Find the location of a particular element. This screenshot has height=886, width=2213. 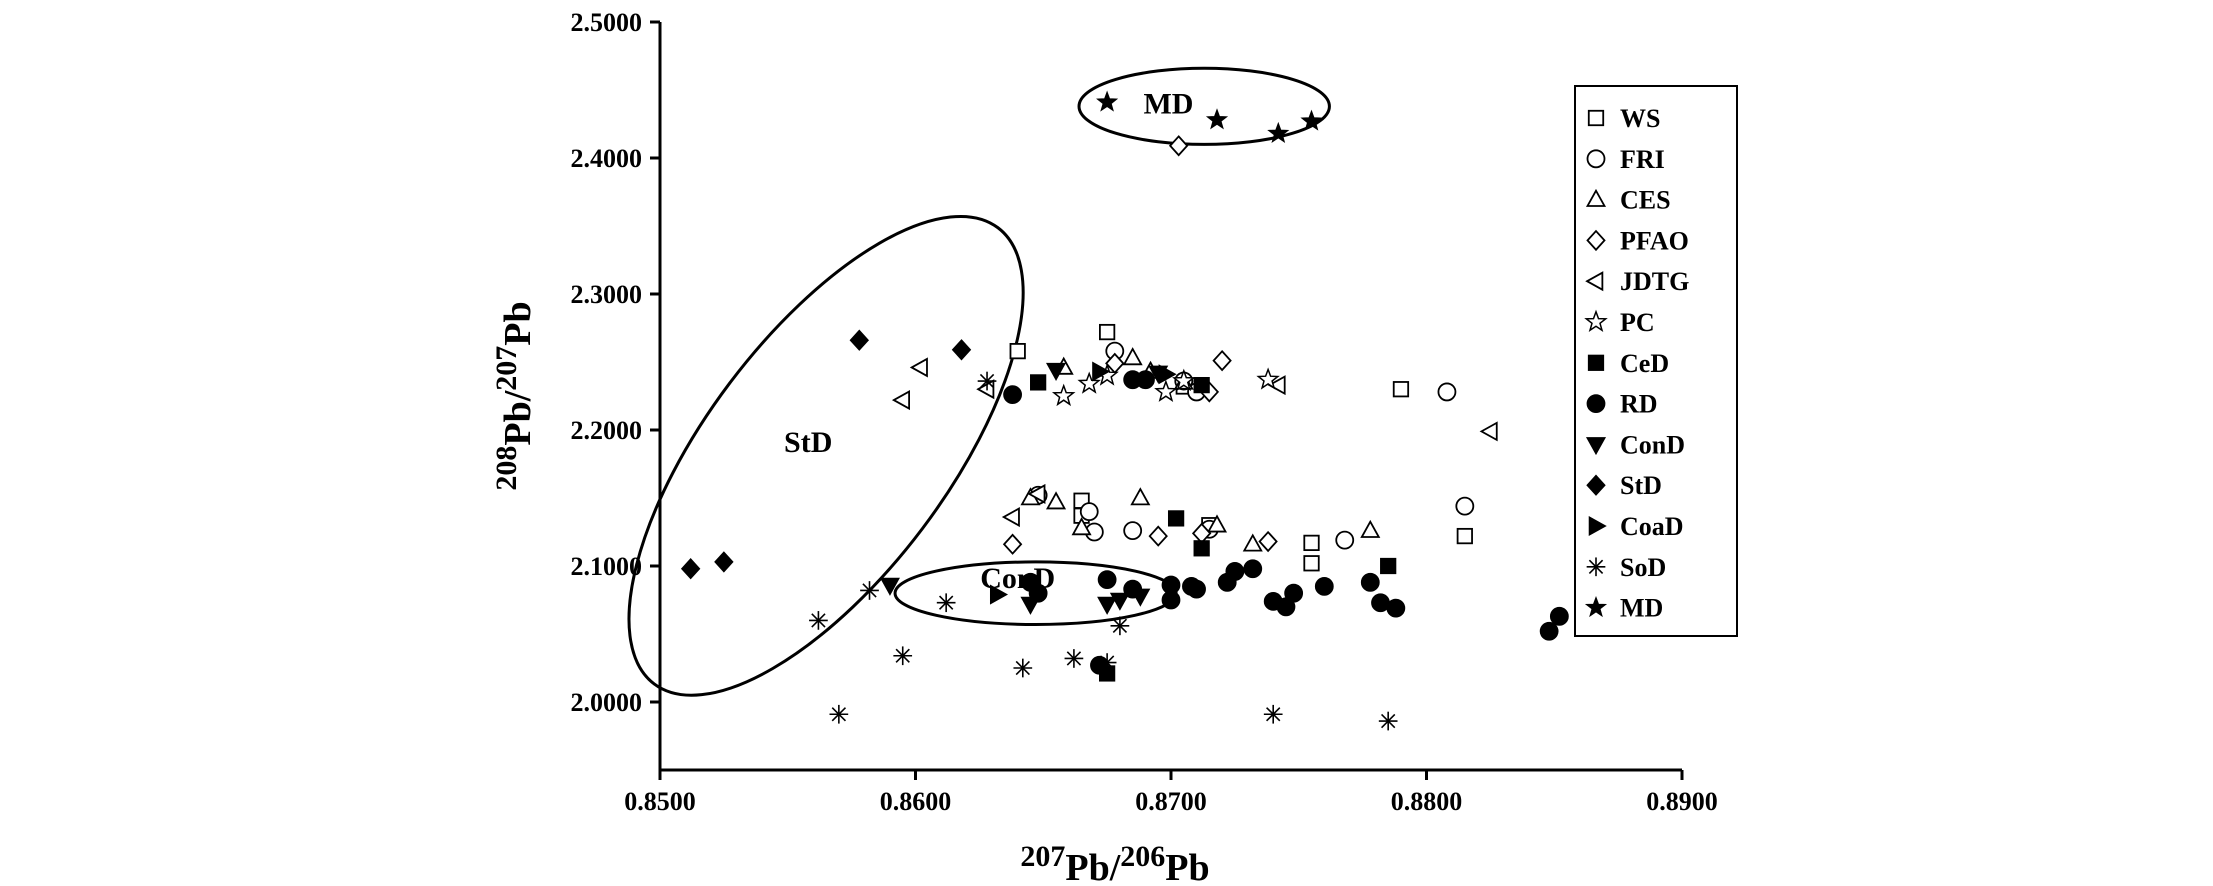

x-axis-title-sup1: 207 is located at coordinates (1042, 856).